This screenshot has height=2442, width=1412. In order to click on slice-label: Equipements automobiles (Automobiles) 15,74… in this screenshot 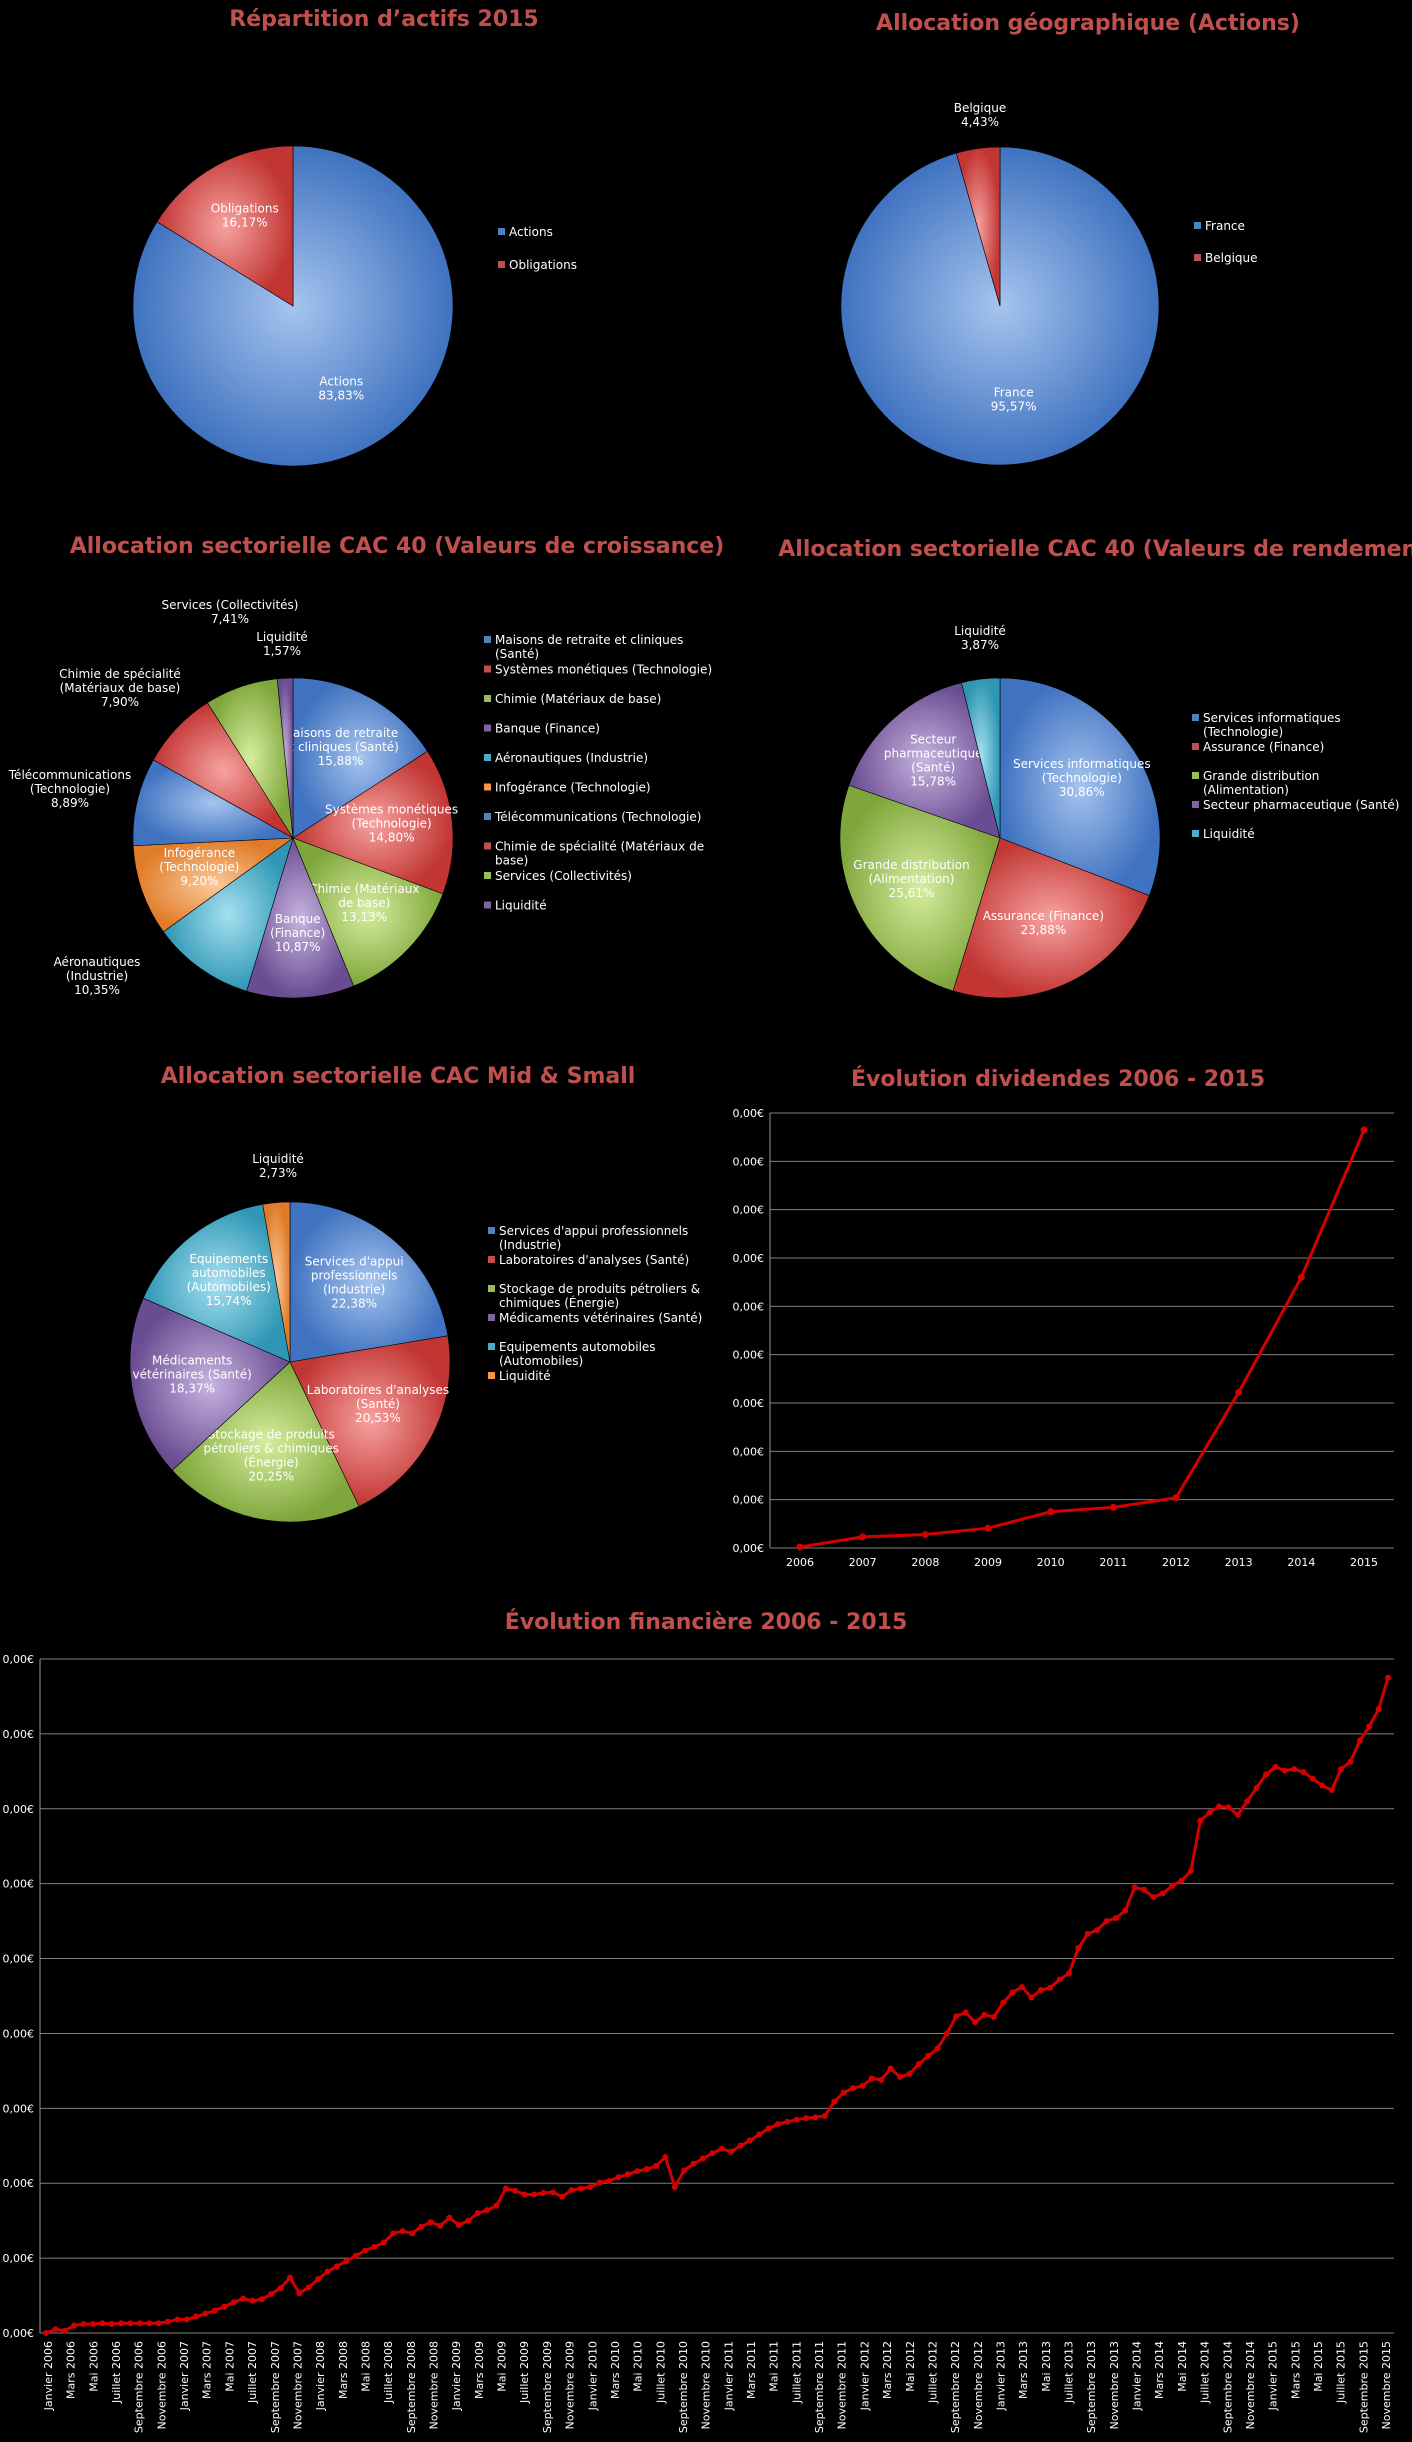, I will do `click(229, 1280)`.